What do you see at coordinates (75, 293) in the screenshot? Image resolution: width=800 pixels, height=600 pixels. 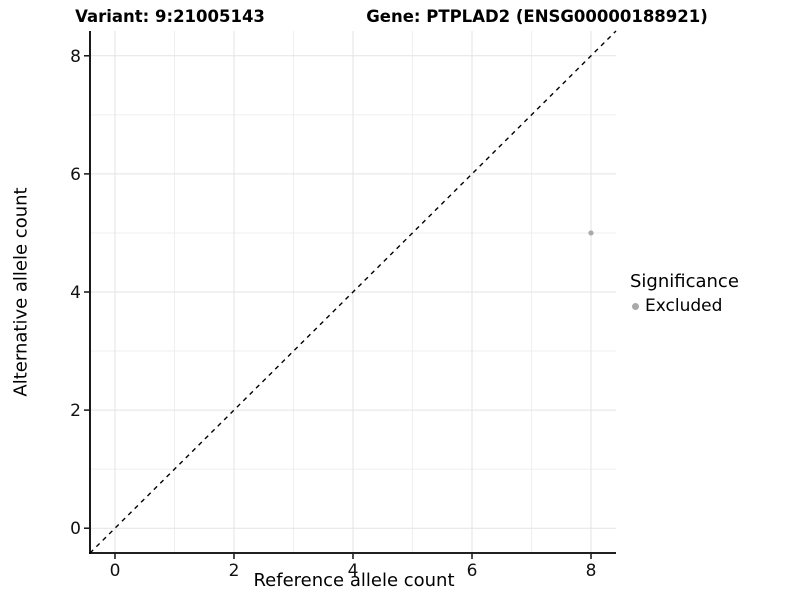 I see `y-tick-label: 4` at bounding box center [75, 293].